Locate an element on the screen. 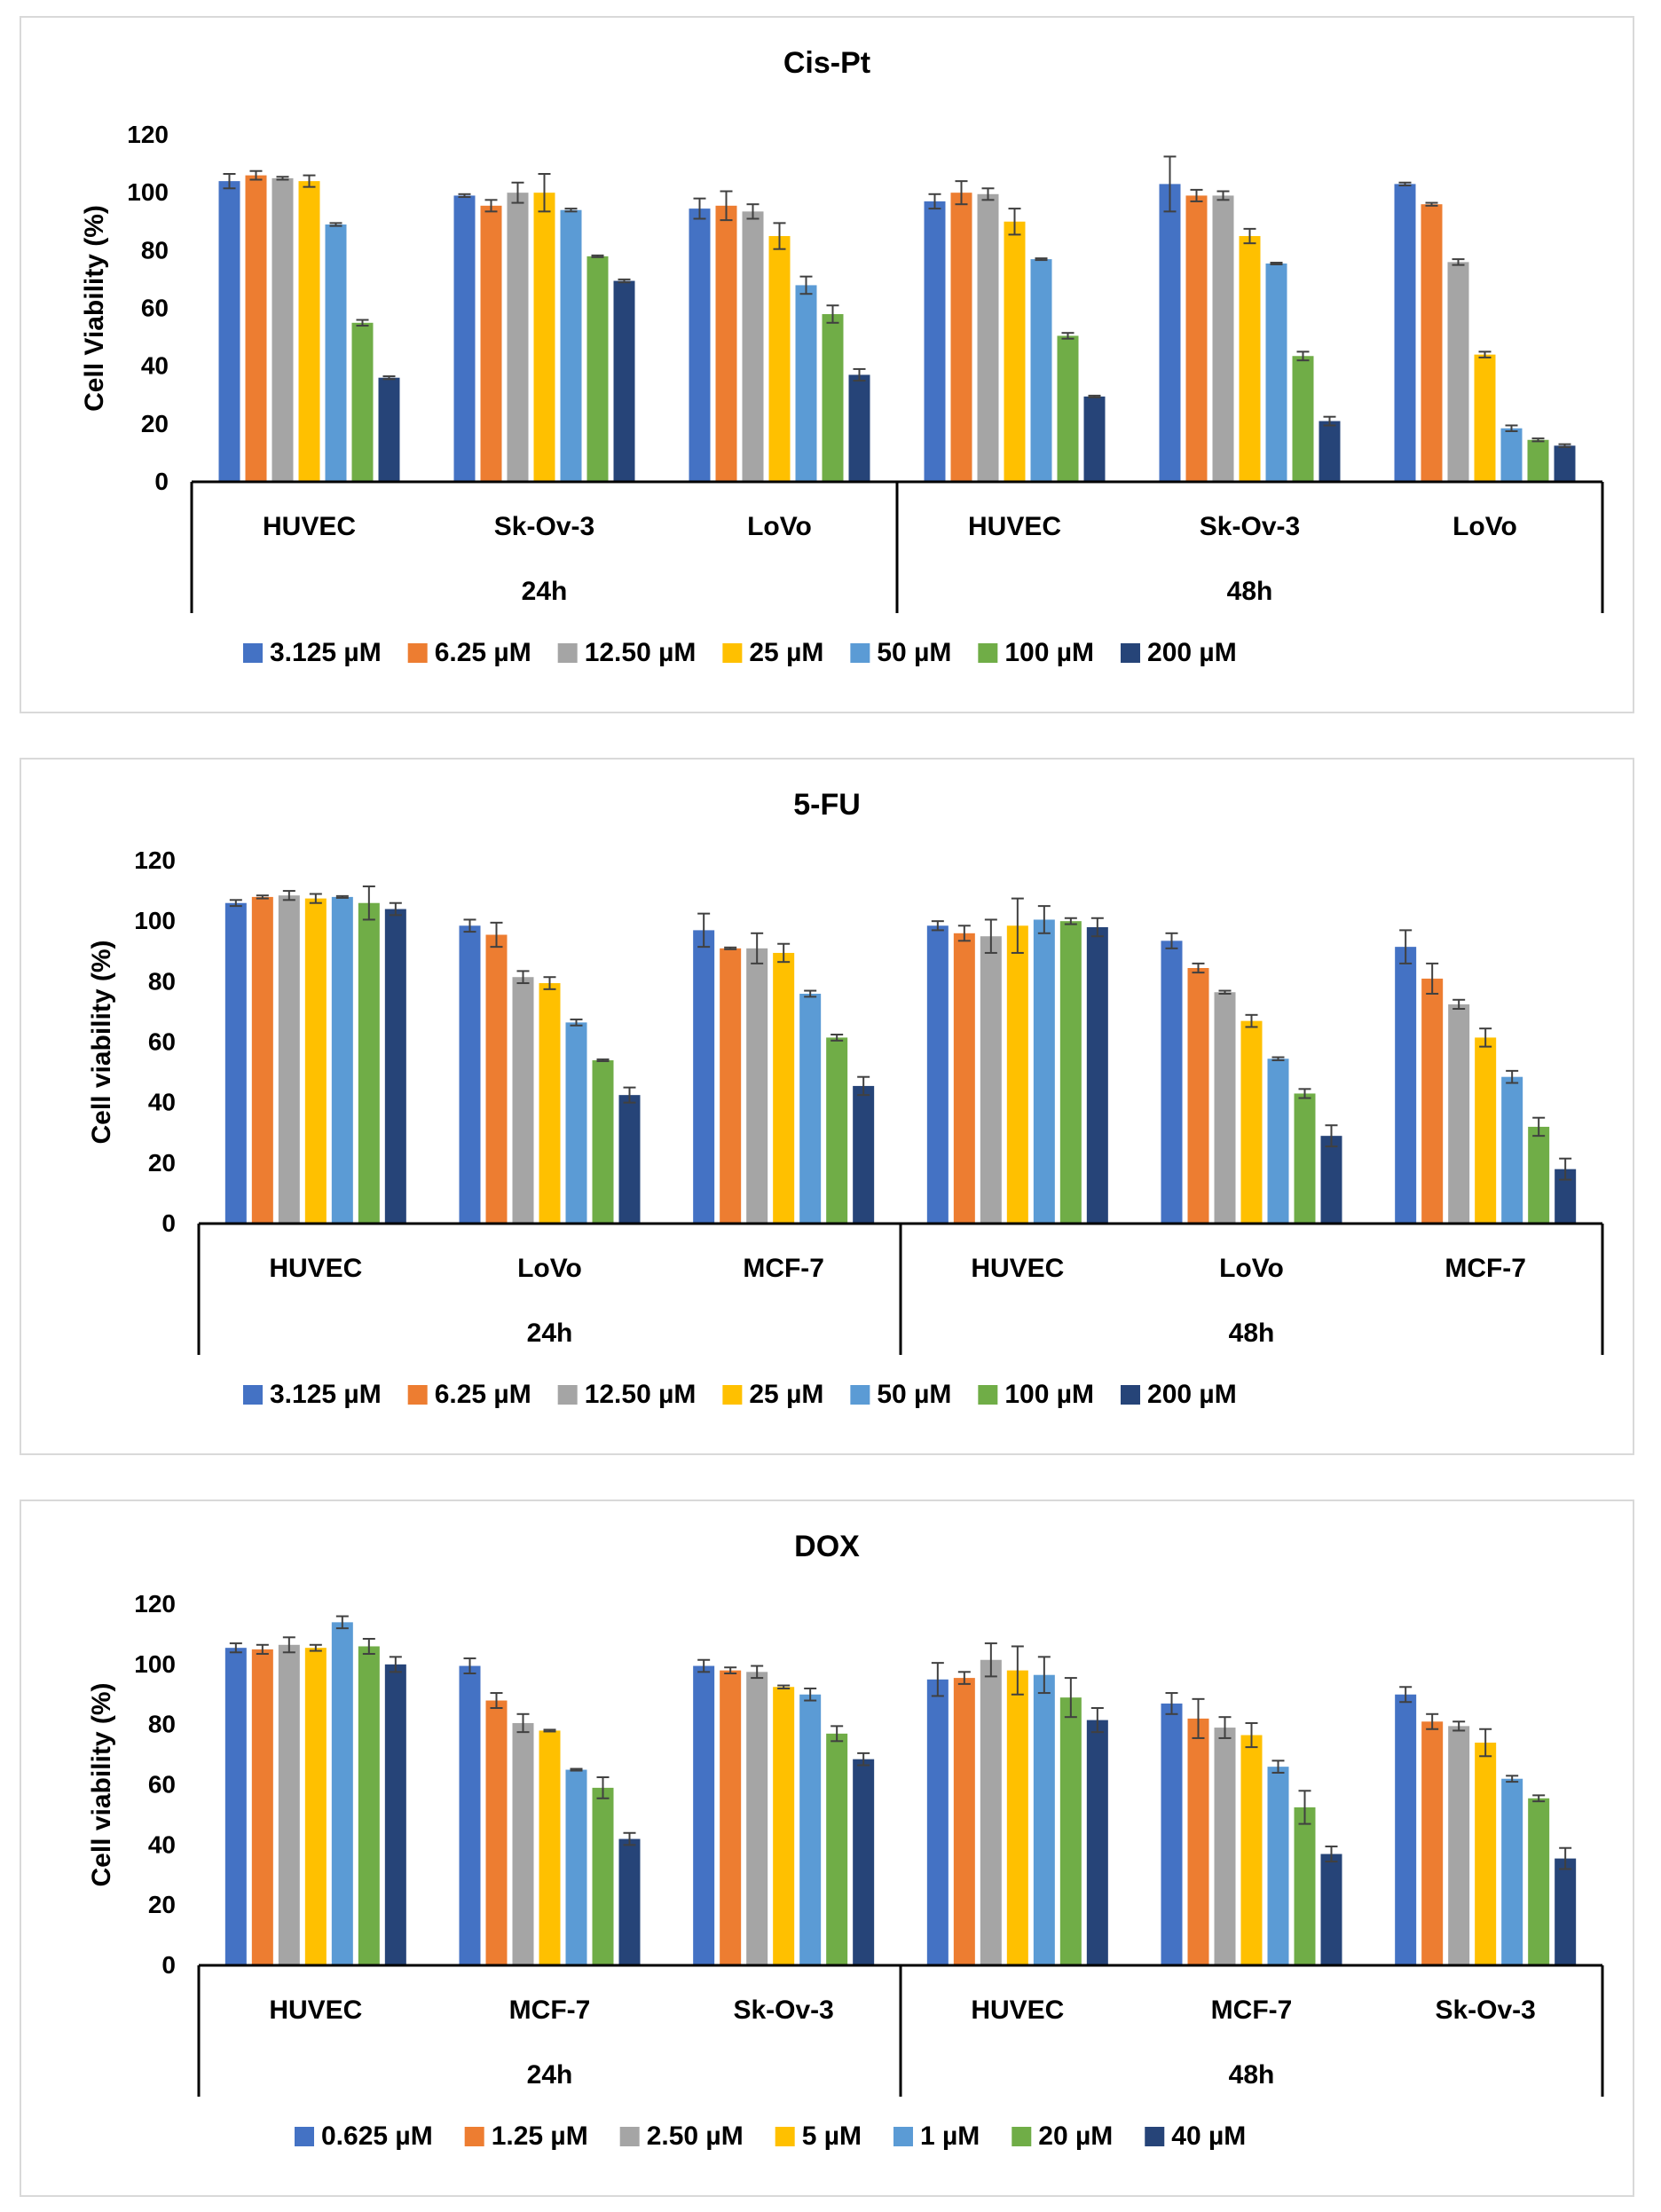 Image resolution: width=1661 pixels, height=2212 pixels. x-group-label: 24h is located at coordinates (550, 1334).